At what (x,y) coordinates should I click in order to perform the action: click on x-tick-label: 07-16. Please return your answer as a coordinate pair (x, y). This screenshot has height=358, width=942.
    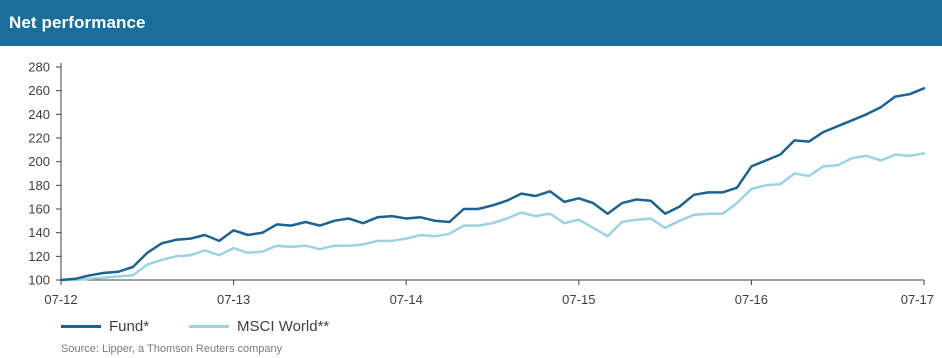
    Looking at the image, I should click on (751, 299).